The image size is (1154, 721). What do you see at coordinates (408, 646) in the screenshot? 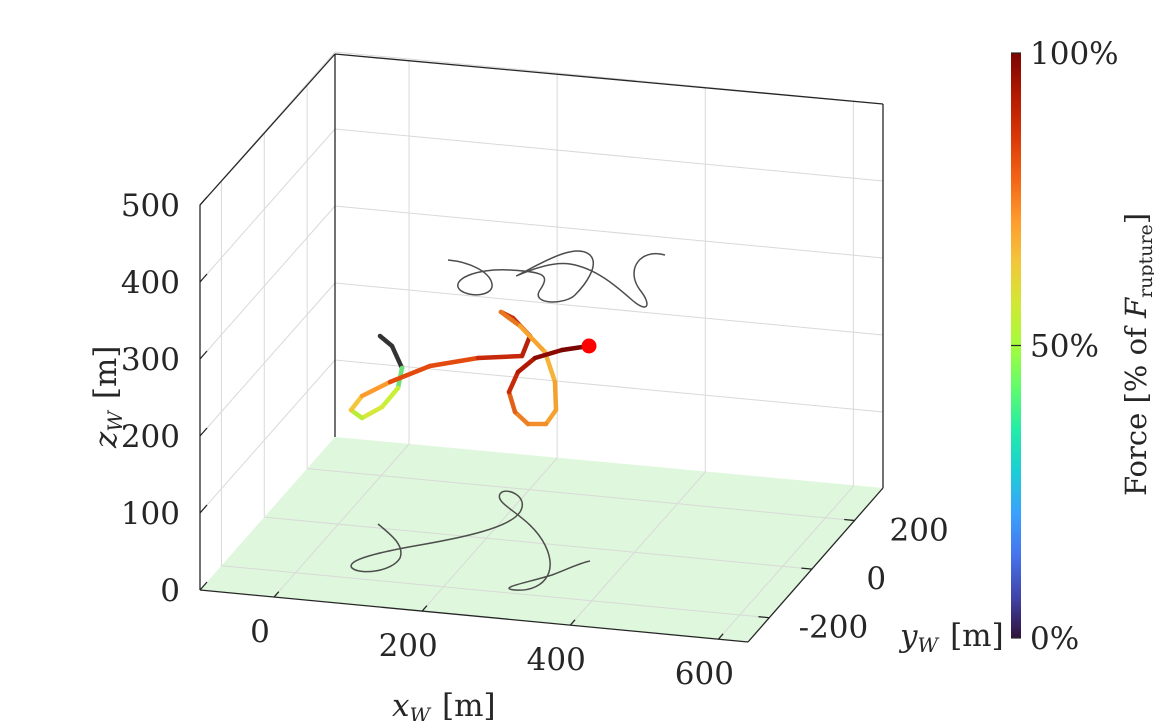
I see `x-tick-label: 200` at bounding box center [408, 646].